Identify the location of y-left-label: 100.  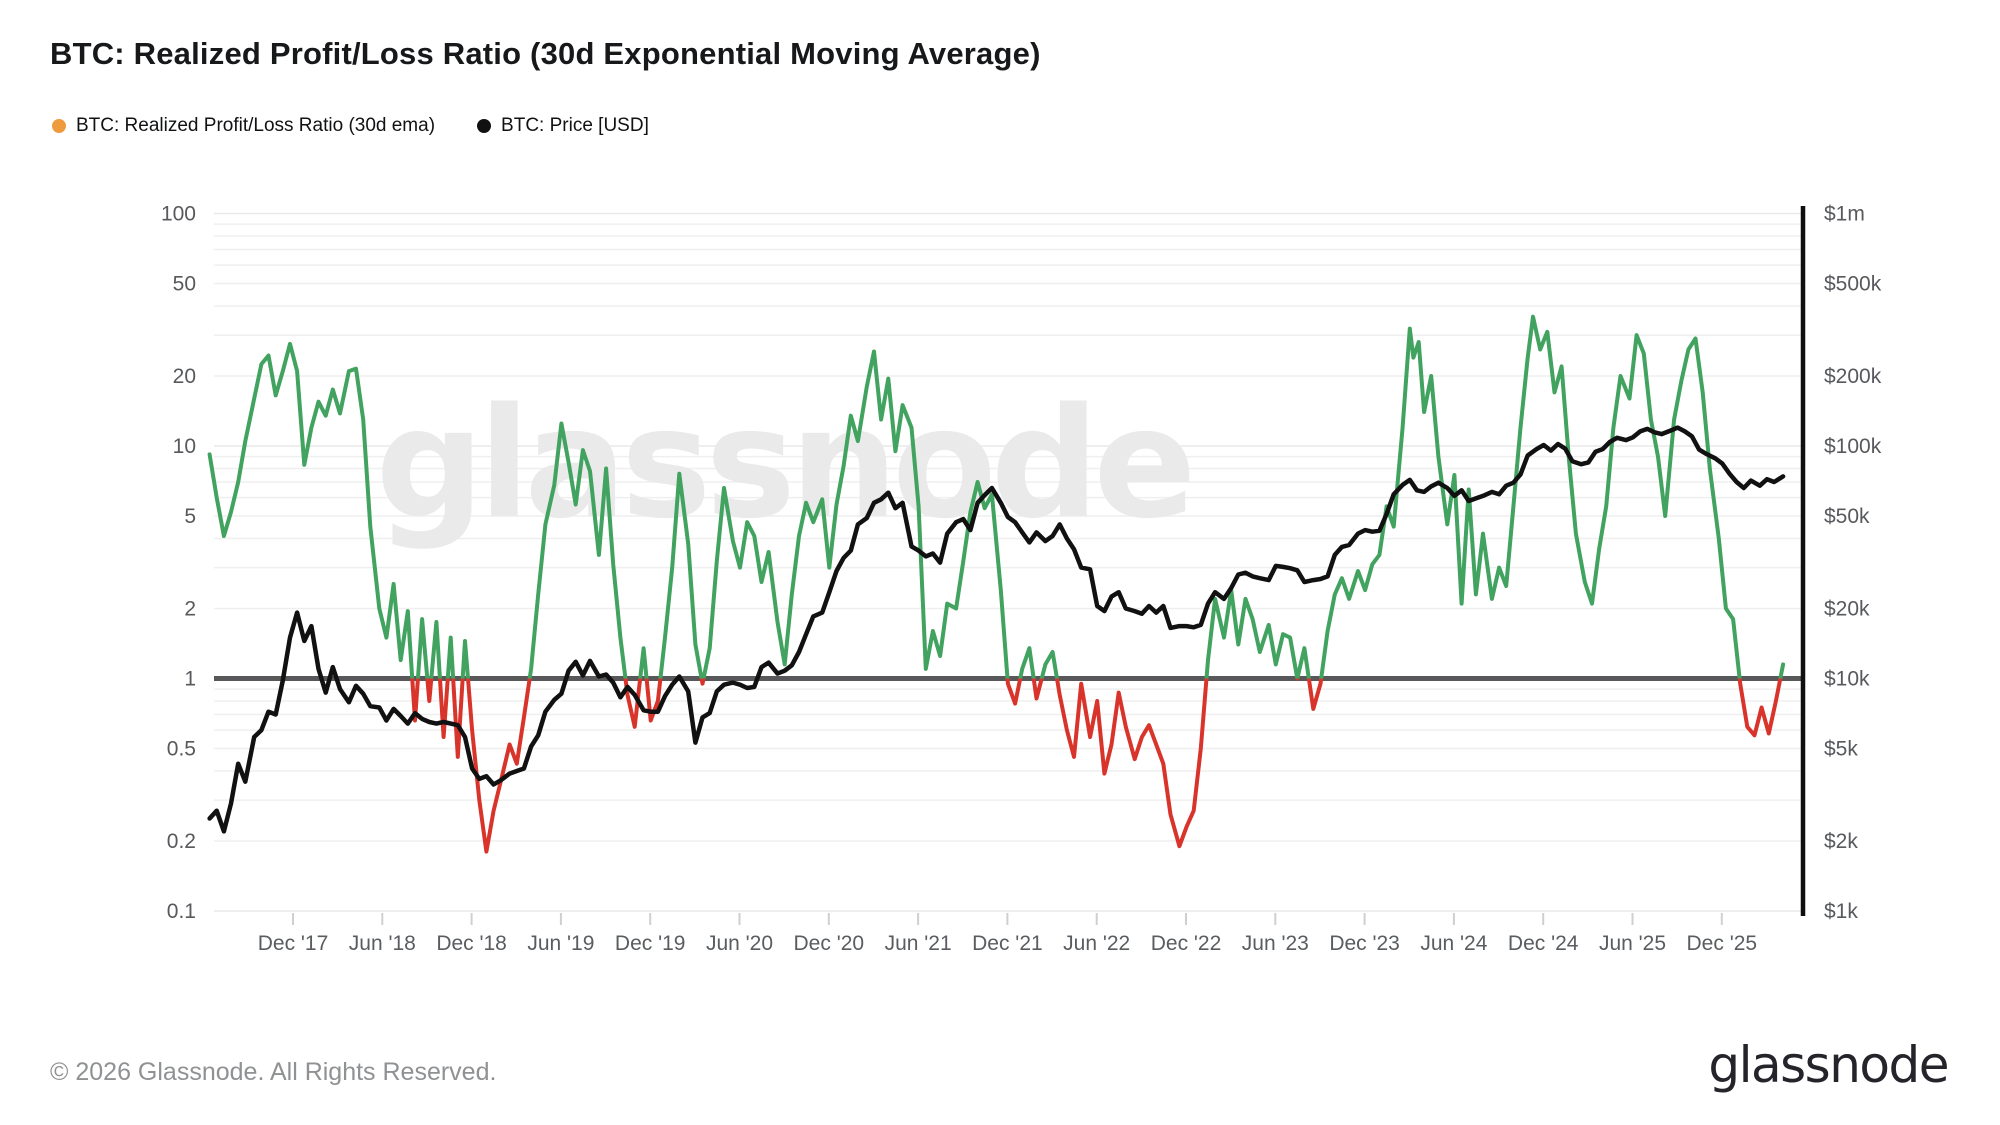
(178, 214).